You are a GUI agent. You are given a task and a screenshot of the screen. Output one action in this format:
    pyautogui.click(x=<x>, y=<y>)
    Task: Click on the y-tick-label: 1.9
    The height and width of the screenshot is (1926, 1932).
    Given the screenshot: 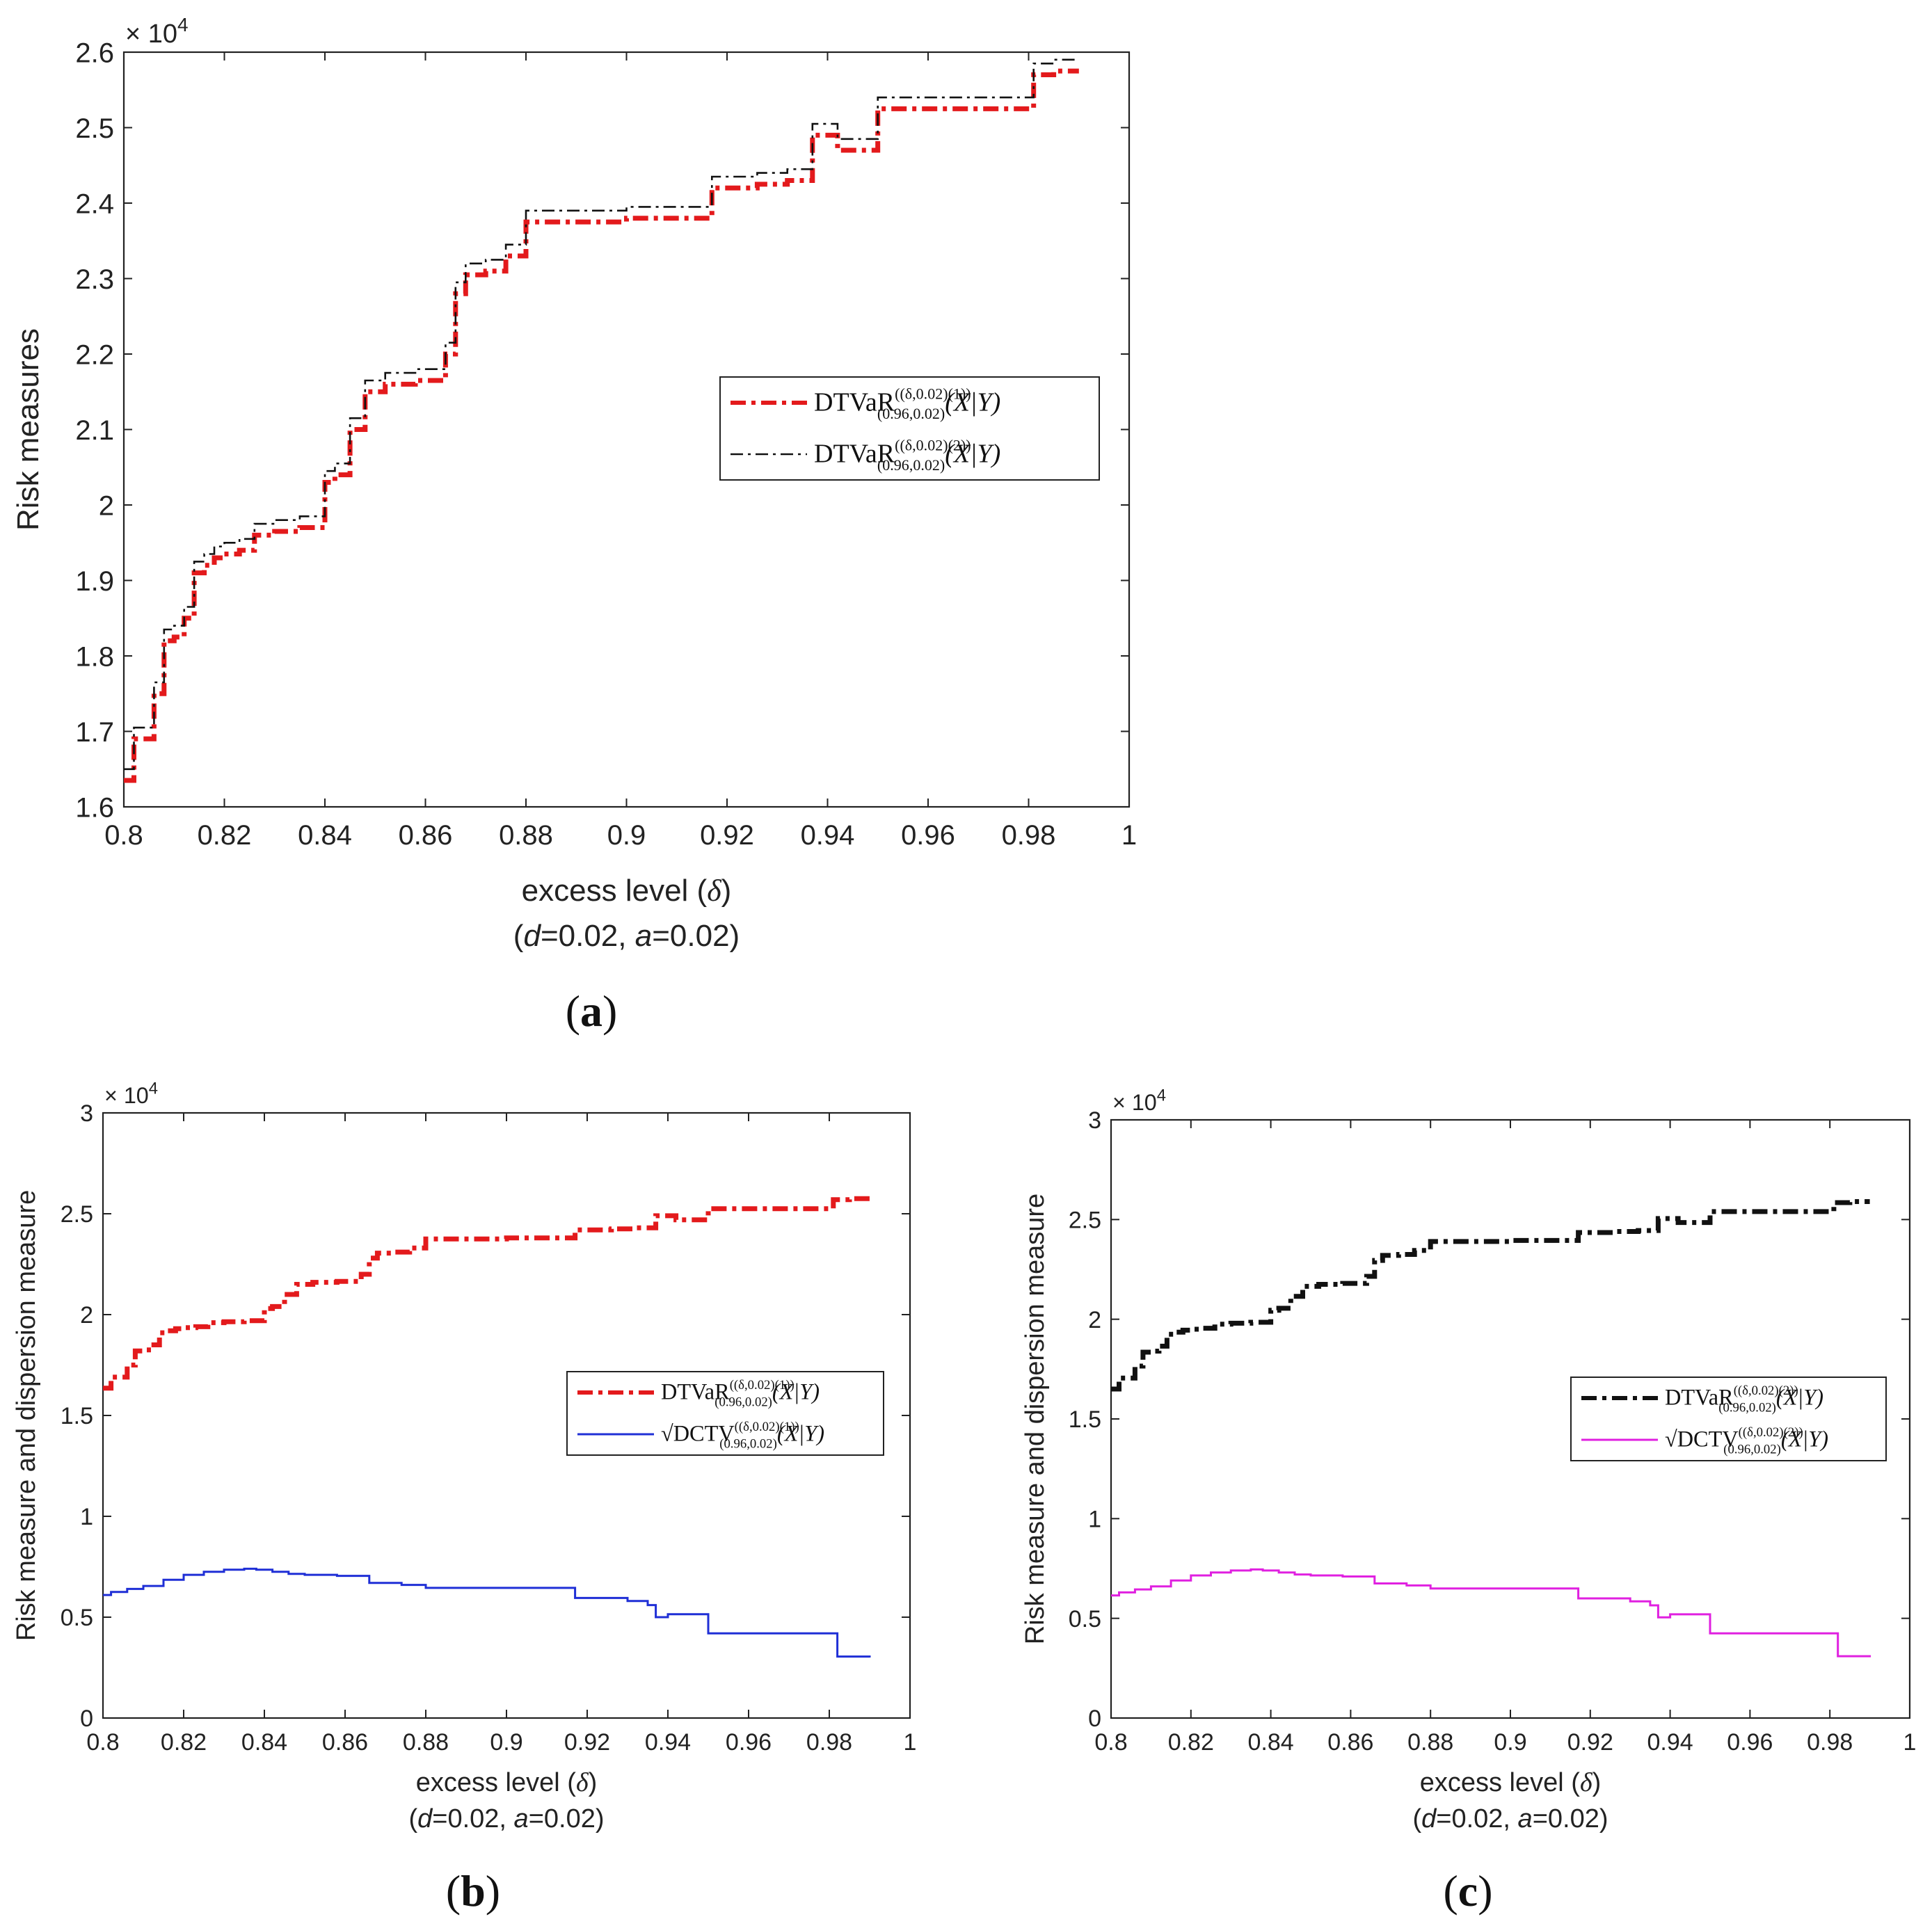 What is the action you would take?
    pyautogui.click(x=94, y=581)
    